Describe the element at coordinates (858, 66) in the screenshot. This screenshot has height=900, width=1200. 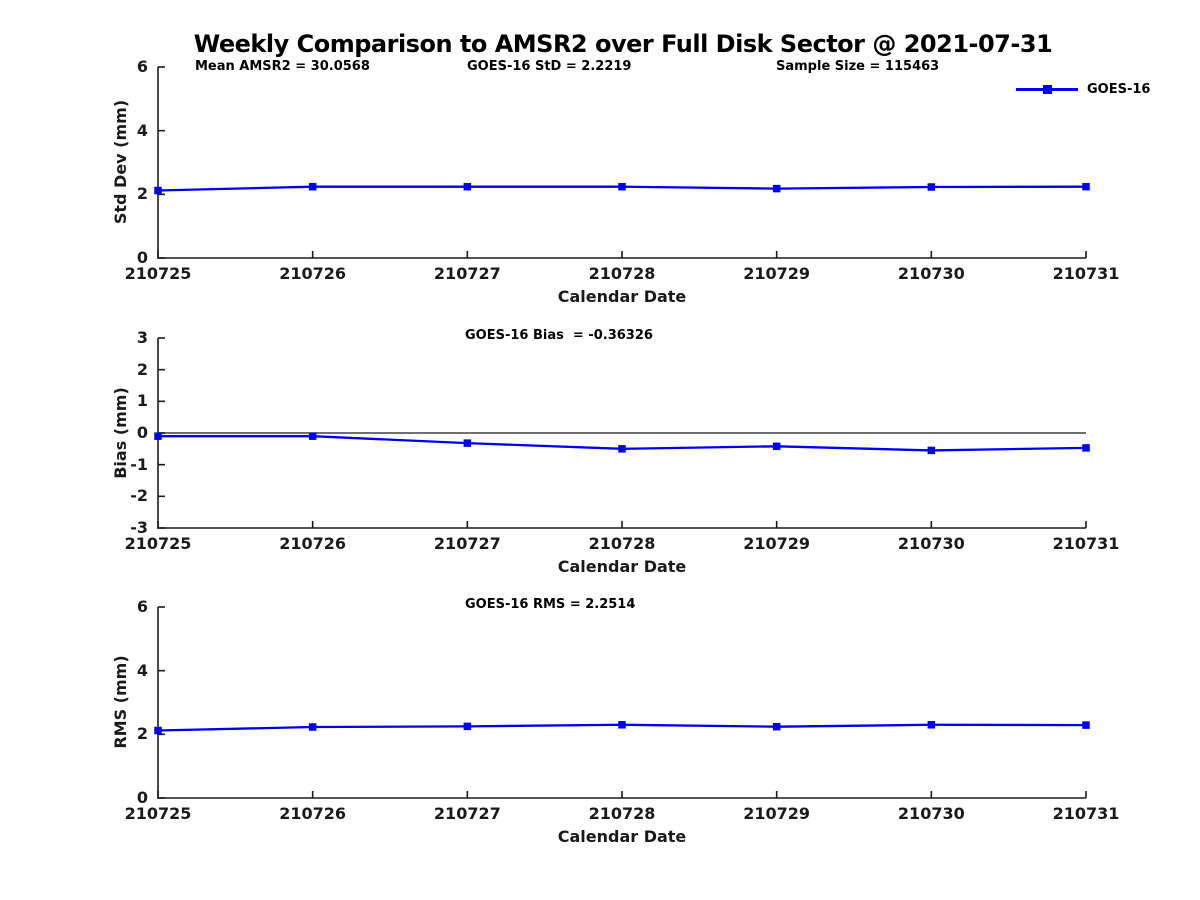
I see `stat-sample-size: Sample Size = 115463` at that location.